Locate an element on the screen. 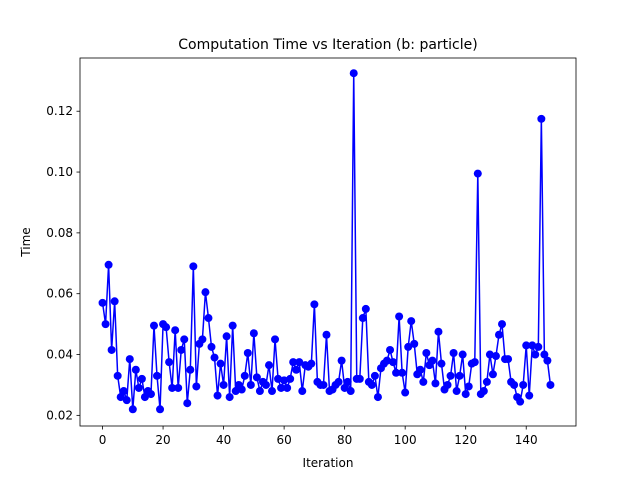  x-axis-label: Iteration is located at coordinates (328, 463).